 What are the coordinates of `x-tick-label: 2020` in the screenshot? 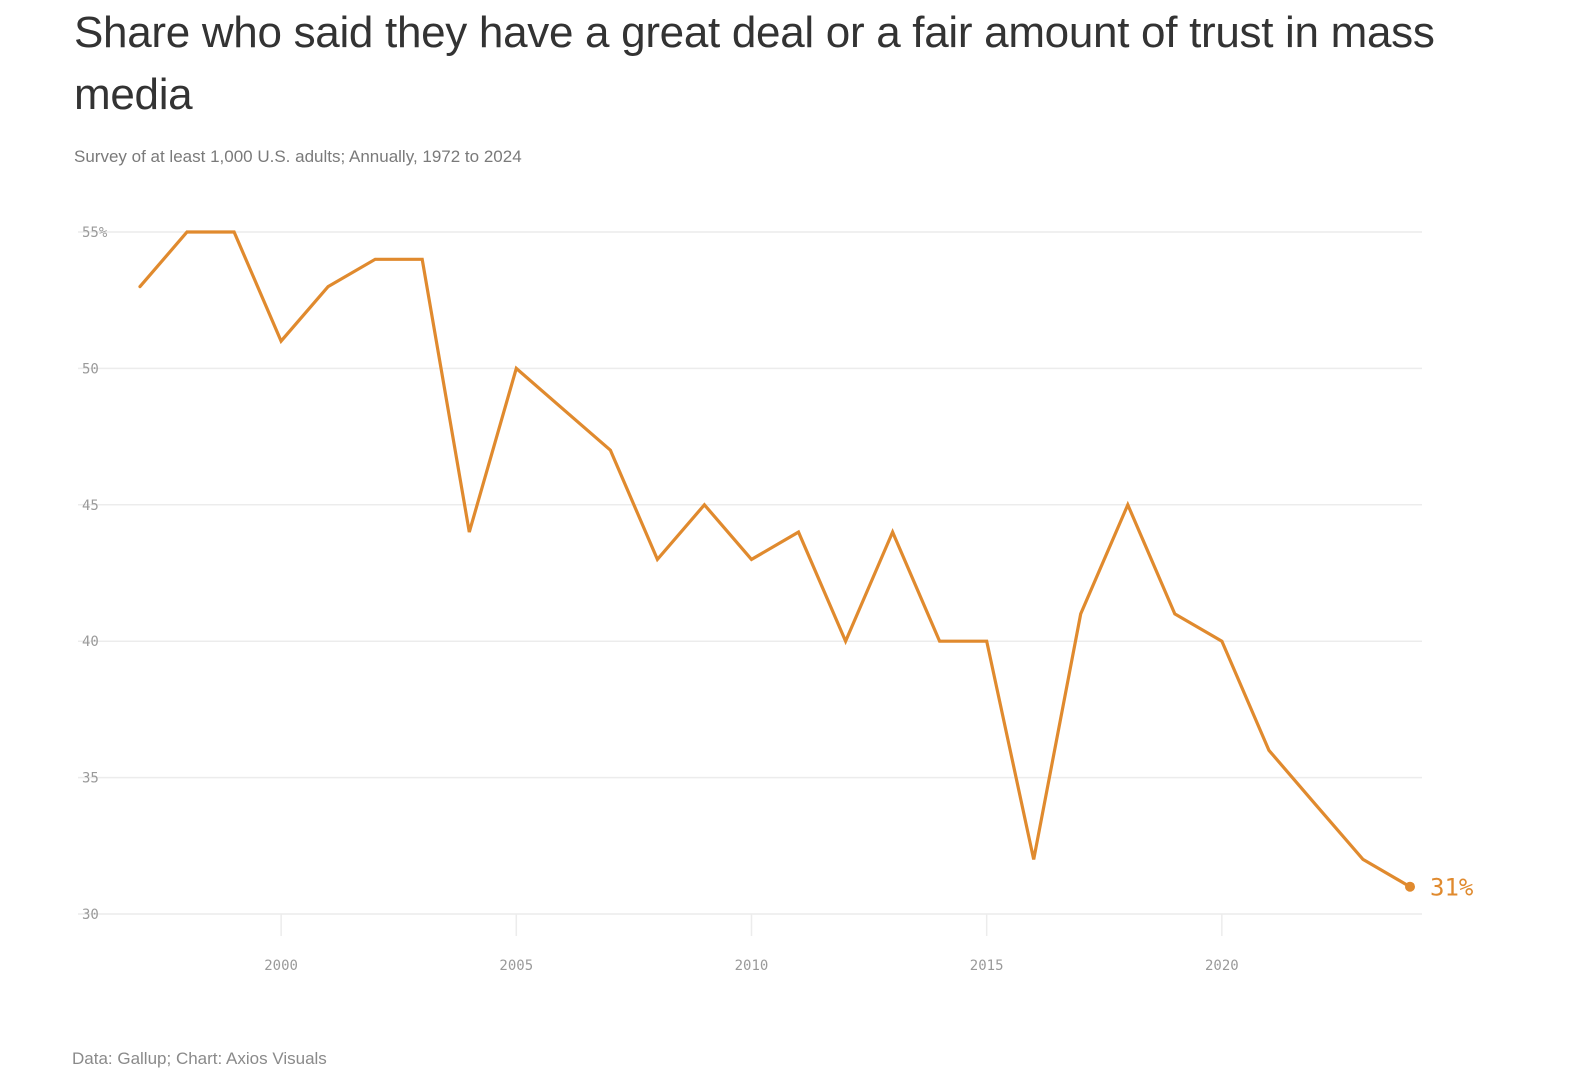 It's located at (1222, 966).